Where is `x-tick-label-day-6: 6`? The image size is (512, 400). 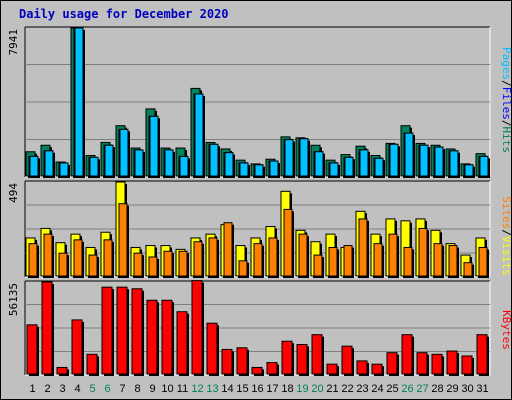 x-tick-label-day-6: 6 is located at coordinates (107, 389).